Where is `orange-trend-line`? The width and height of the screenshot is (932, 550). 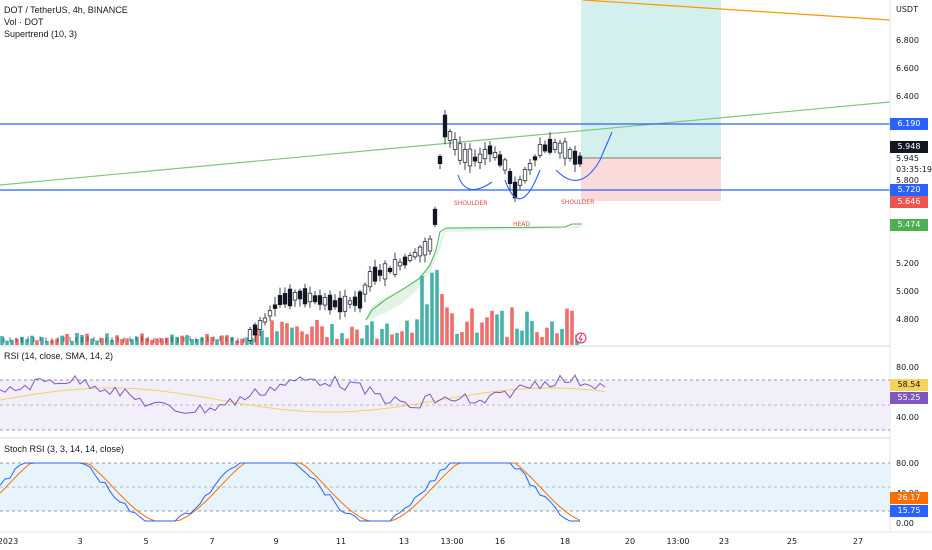 orange-trend-line is located at coordinates (736, 10).